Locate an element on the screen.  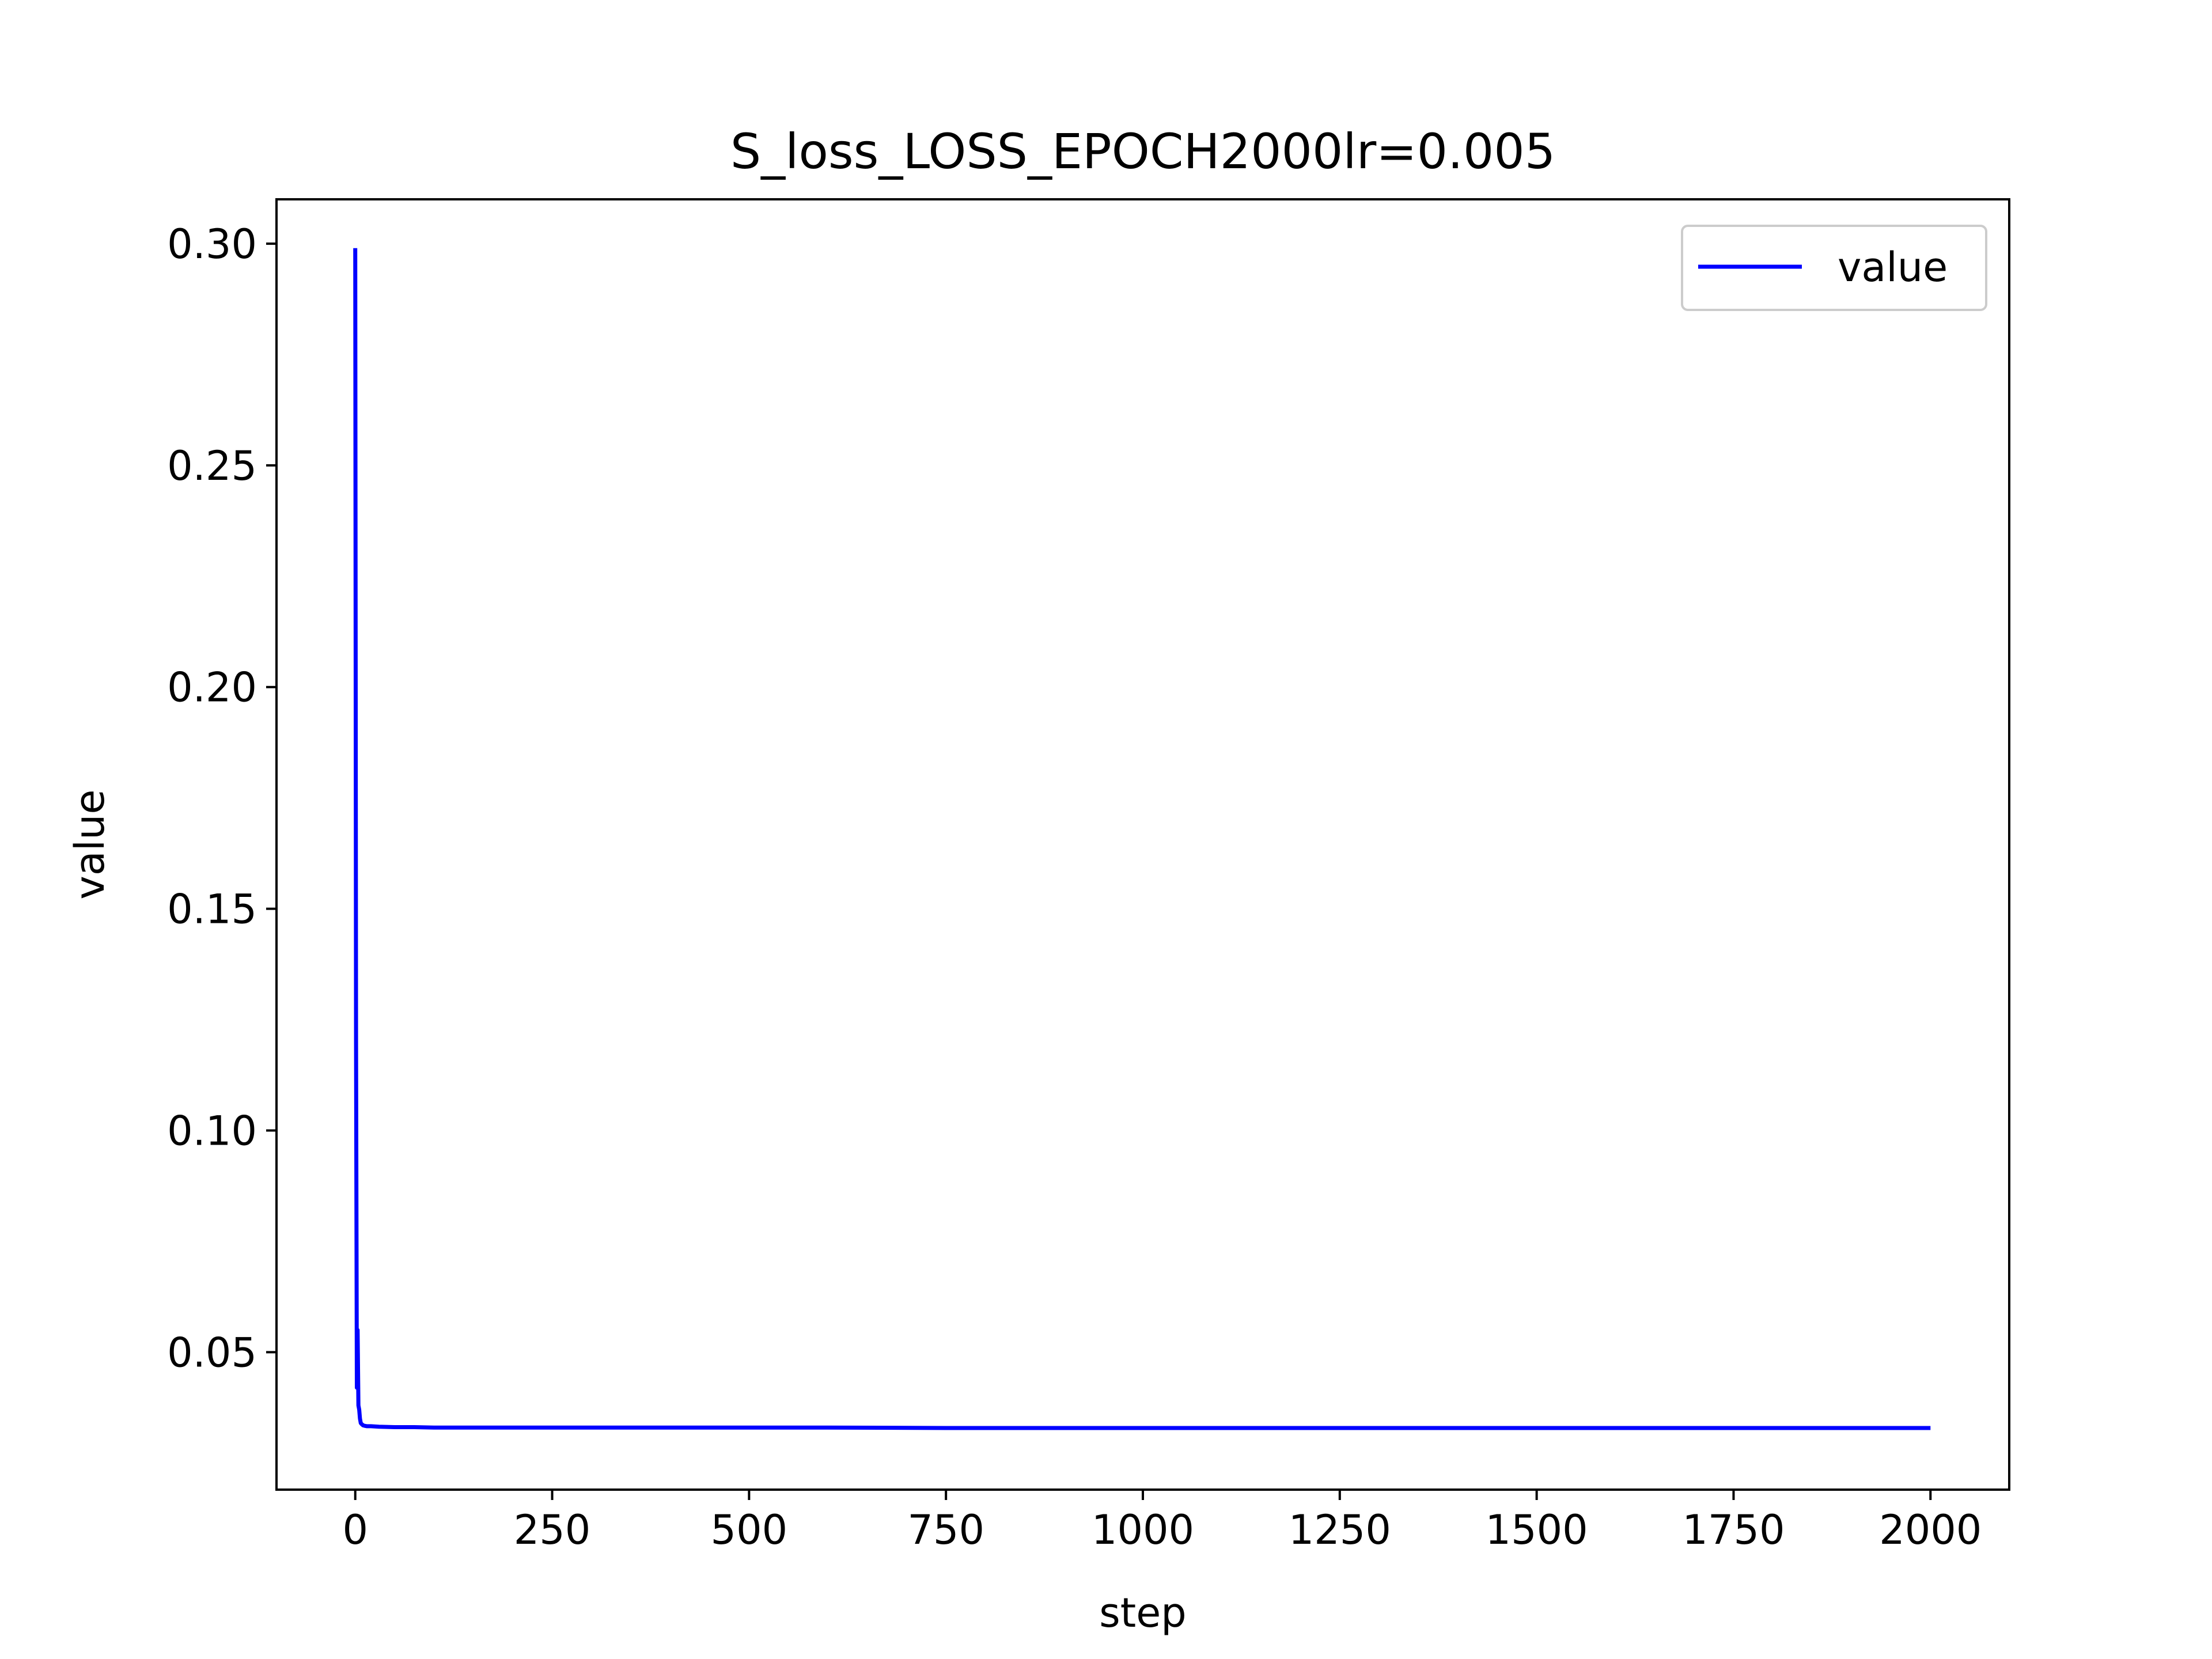
legend-label-value: value is located at coordinates (1893, 267).